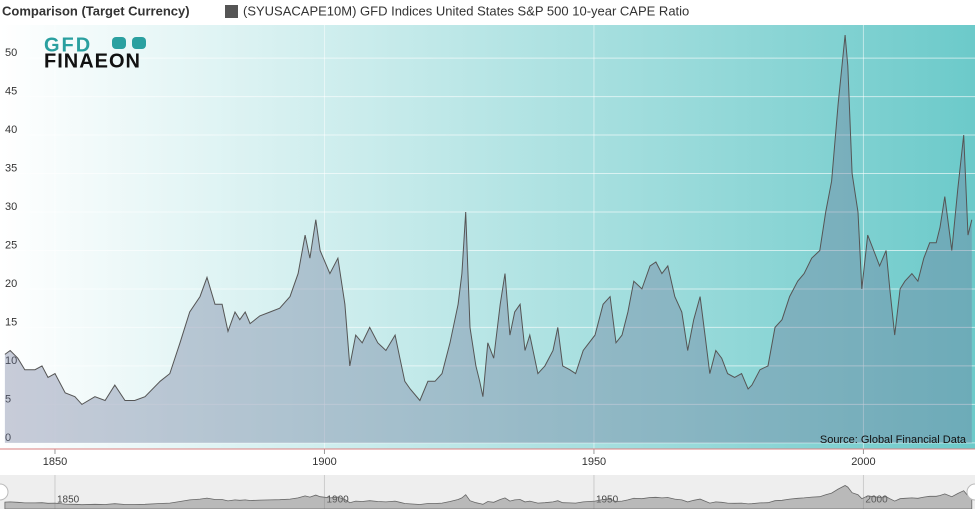  Describe the element at coordinates (11, 361) in the screenshot. I see `y-tick-label: 10` at that location.